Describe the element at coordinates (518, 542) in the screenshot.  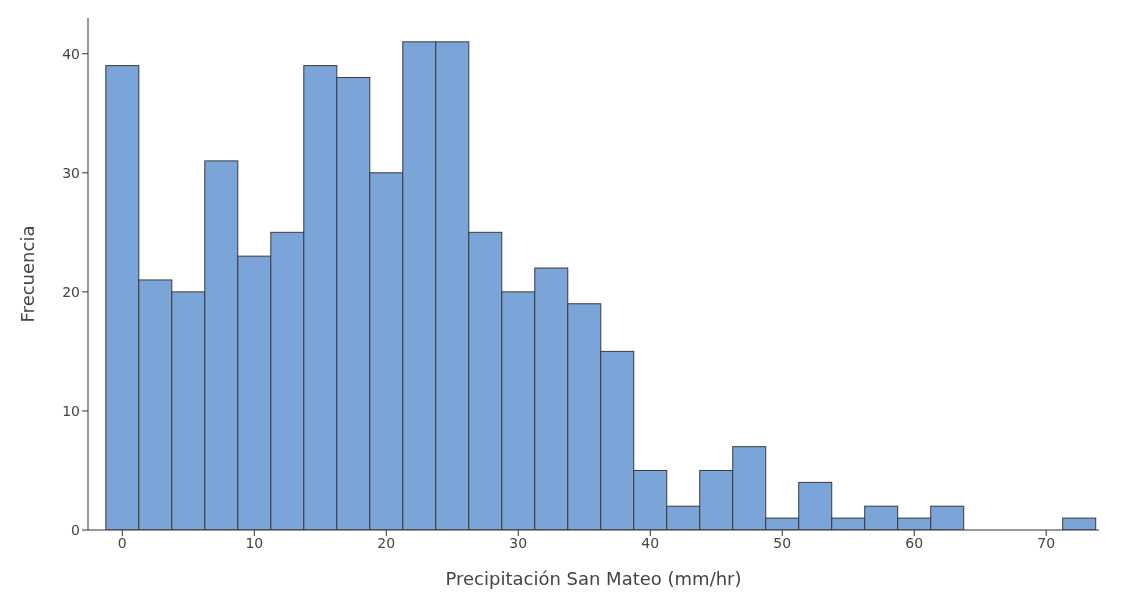
I see `x-tick-label: 30` at that location.